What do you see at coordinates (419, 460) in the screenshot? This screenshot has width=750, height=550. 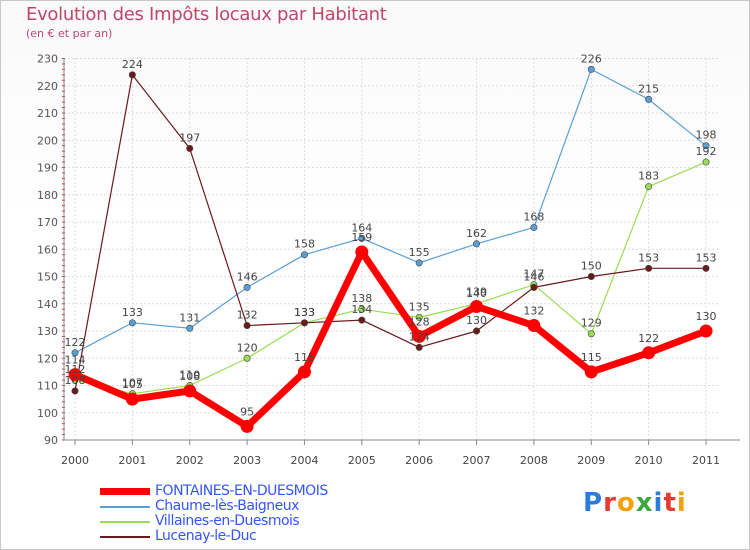 I see `x-tick-label: 2006` at bounding box center [419, 460].